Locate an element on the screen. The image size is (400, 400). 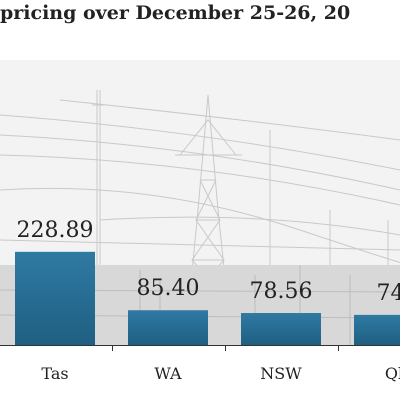
bar-ql is located at coordinates (377, 329).